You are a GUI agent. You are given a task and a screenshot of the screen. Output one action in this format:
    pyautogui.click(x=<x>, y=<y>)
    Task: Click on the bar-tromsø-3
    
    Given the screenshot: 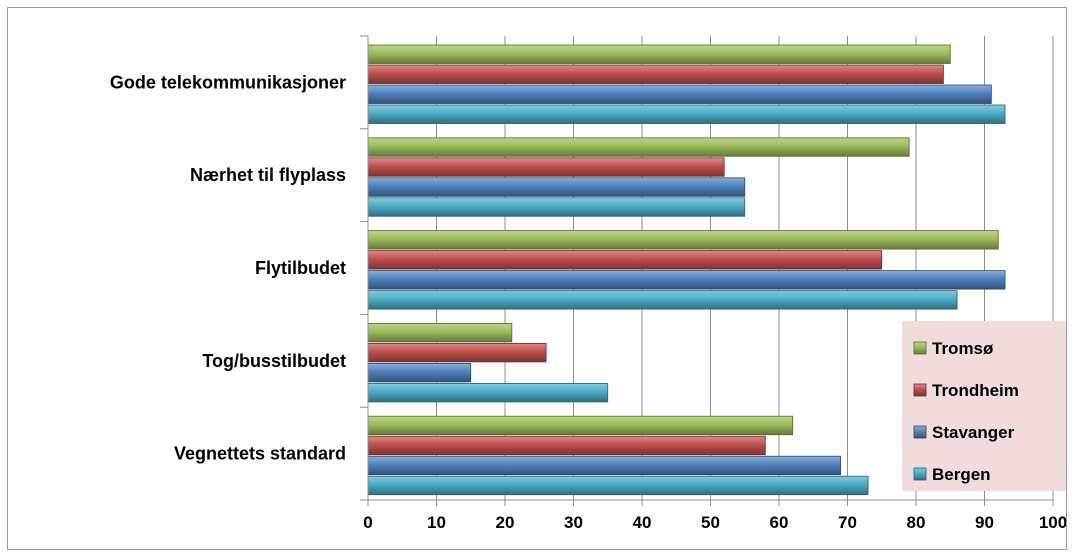 What is the action you would take?
    pyautogui.click(x=440, y=332)
    